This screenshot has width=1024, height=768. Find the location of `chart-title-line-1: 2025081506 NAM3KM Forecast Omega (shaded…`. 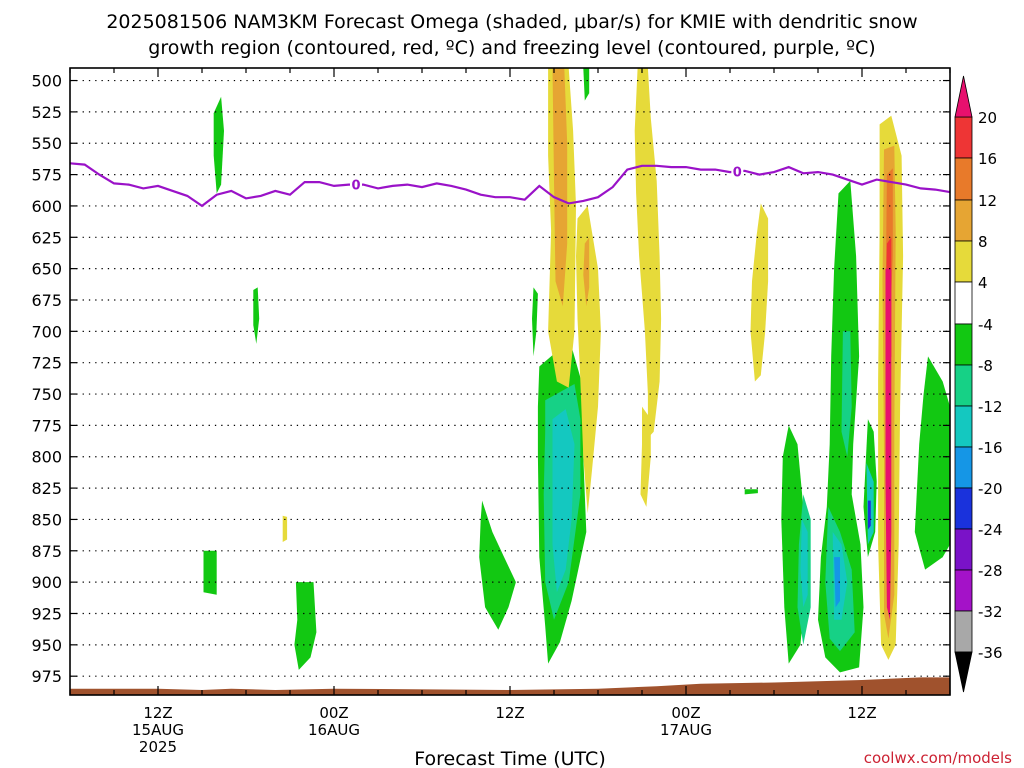

chart-title-line-1: 2025081506 NAM3KM Forecast Omega (shaded… is located at coordinates (511, 22).